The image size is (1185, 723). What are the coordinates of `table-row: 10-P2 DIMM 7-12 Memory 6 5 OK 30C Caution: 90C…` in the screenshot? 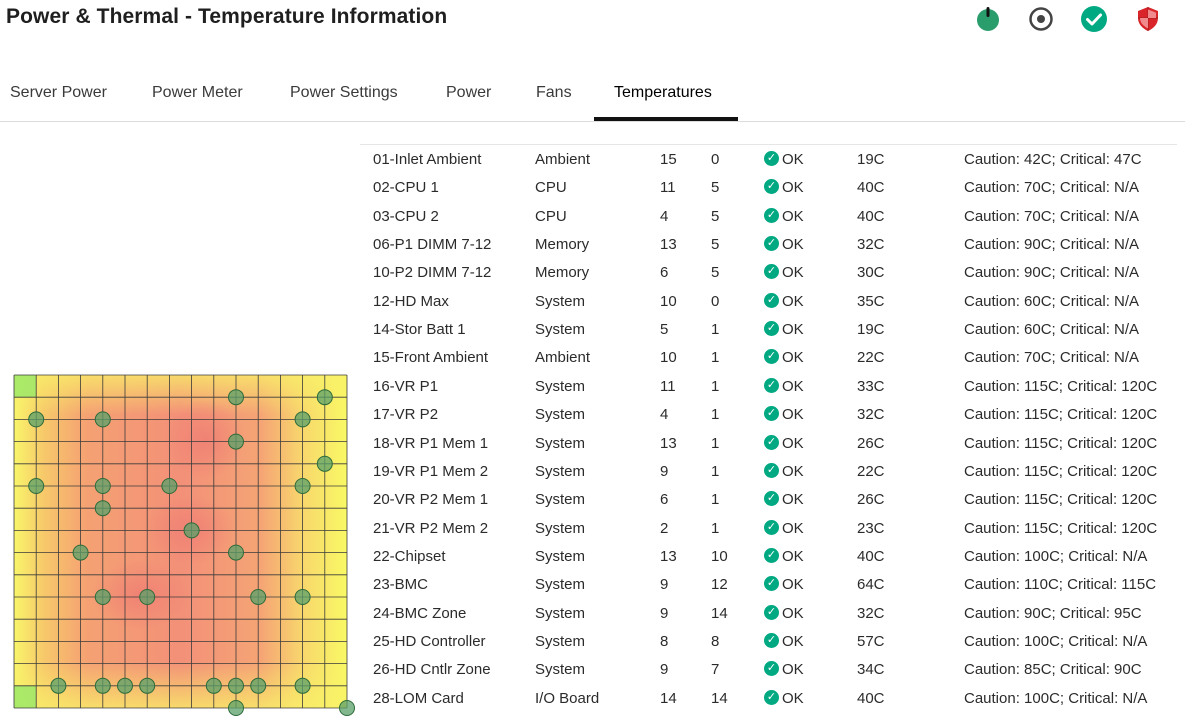 It's located at (772, 272).